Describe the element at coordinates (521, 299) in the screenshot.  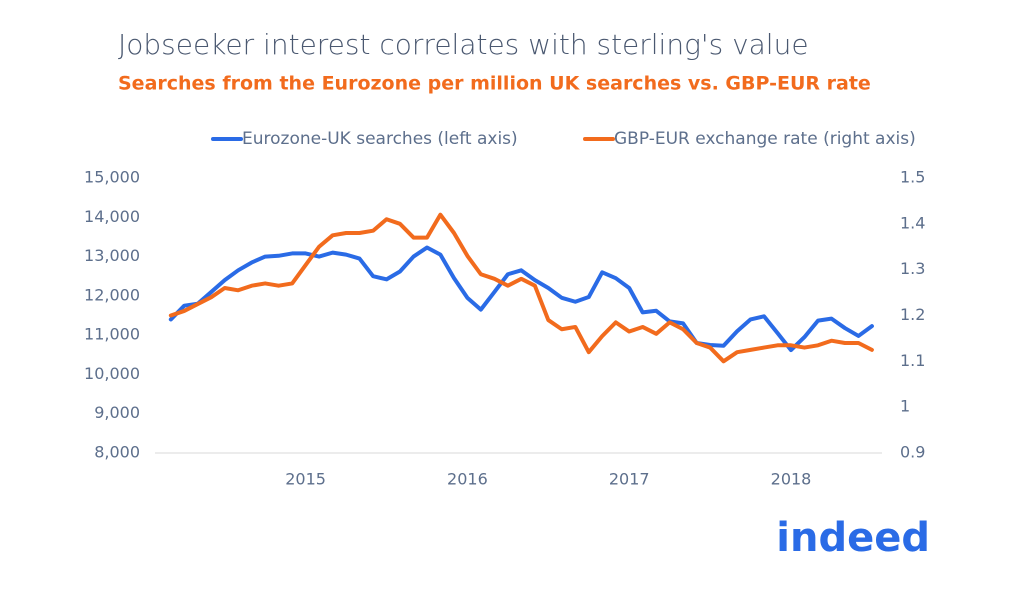
I see `series-line` at that location.